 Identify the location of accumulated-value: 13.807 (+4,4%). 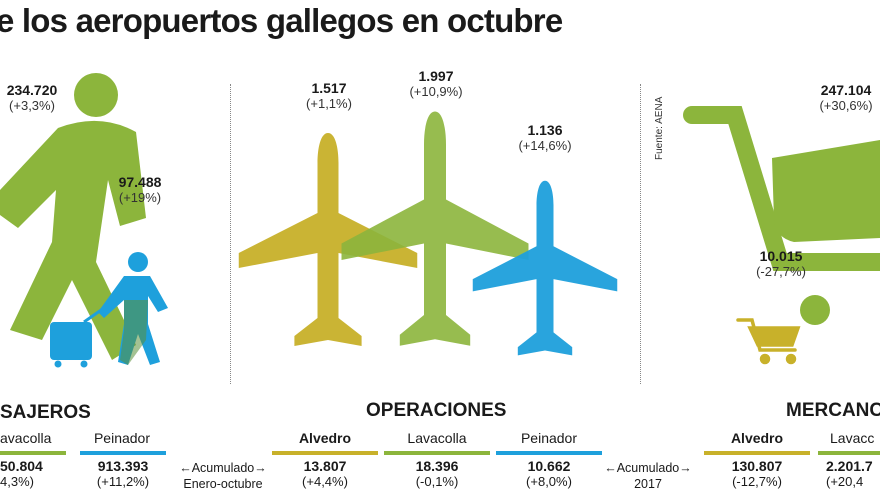
(325, 473).